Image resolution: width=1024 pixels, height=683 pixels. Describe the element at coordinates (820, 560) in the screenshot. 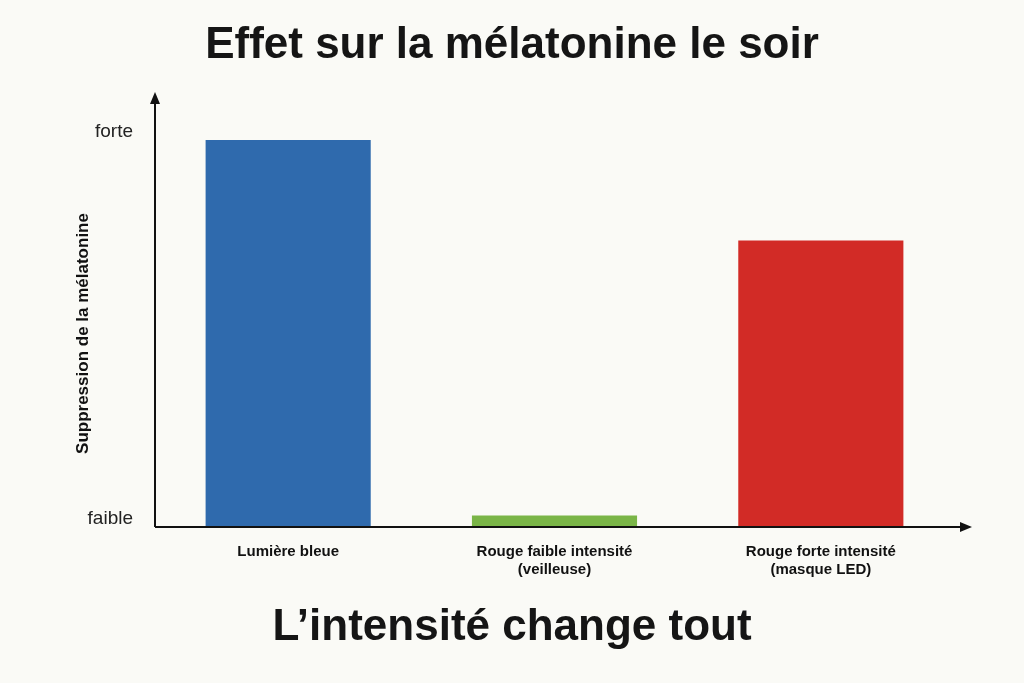

I see `x-tick-label: Rouge forte intensité (masque LED)` at that location.